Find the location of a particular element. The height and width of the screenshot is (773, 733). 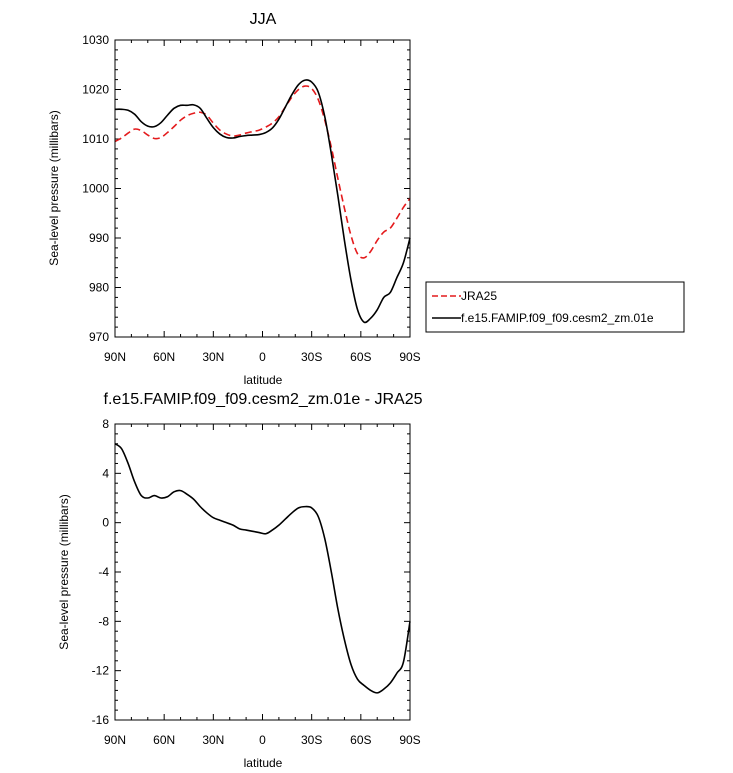

bottom-x-tick-label: 90S is located at coordinates (409, 740).